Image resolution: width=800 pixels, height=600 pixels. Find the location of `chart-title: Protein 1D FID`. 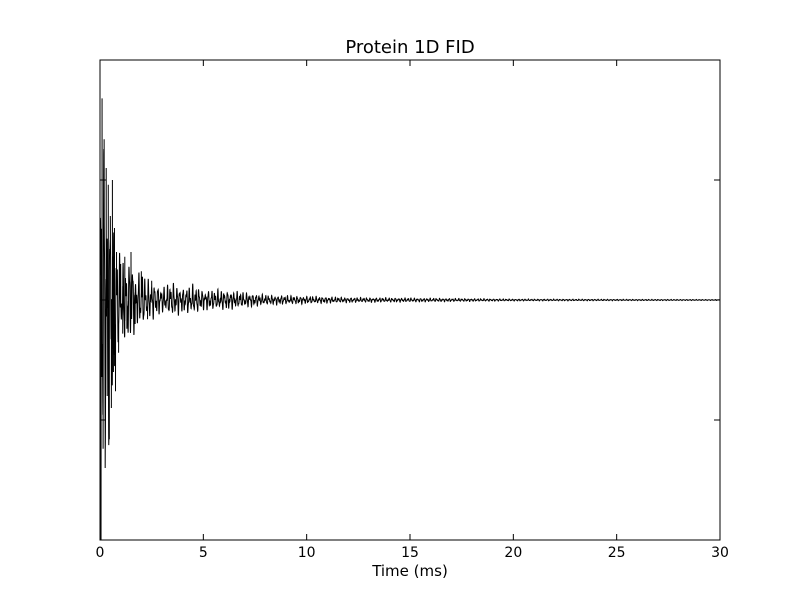

chart-title: Protein 1D FID is located at coordinates (409, 47).